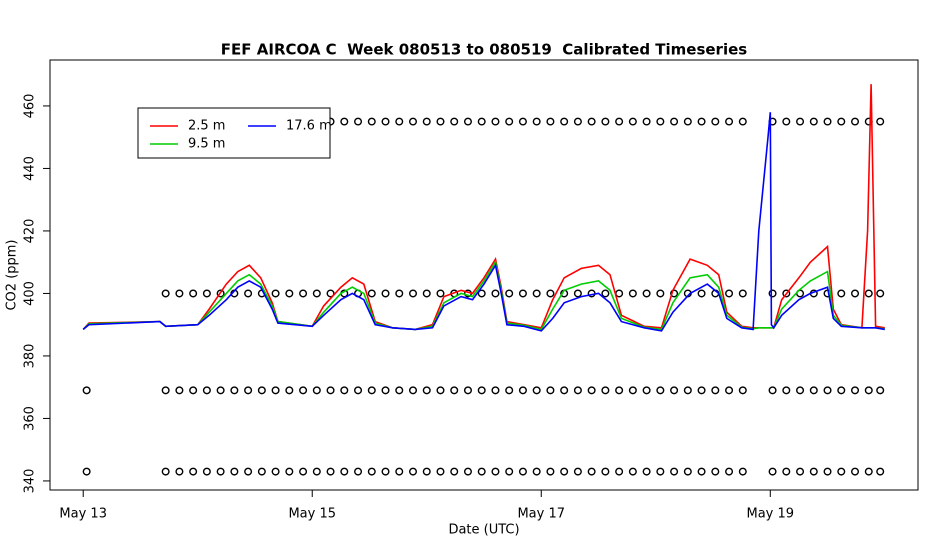  What do you see at coordinates (206, 144) in the screenshot?
I see `legend-label: 9.5 m` at bounding box center [206, 144].